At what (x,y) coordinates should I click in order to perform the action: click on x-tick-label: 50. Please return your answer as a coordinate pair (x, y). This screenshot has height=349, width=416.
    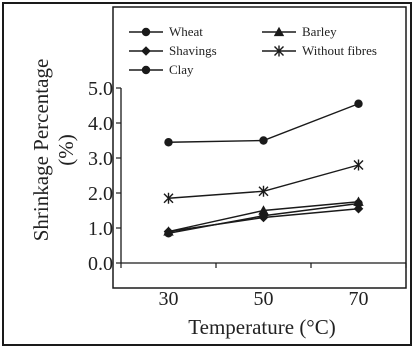
    Looking at the image, I should click on (264, 299).